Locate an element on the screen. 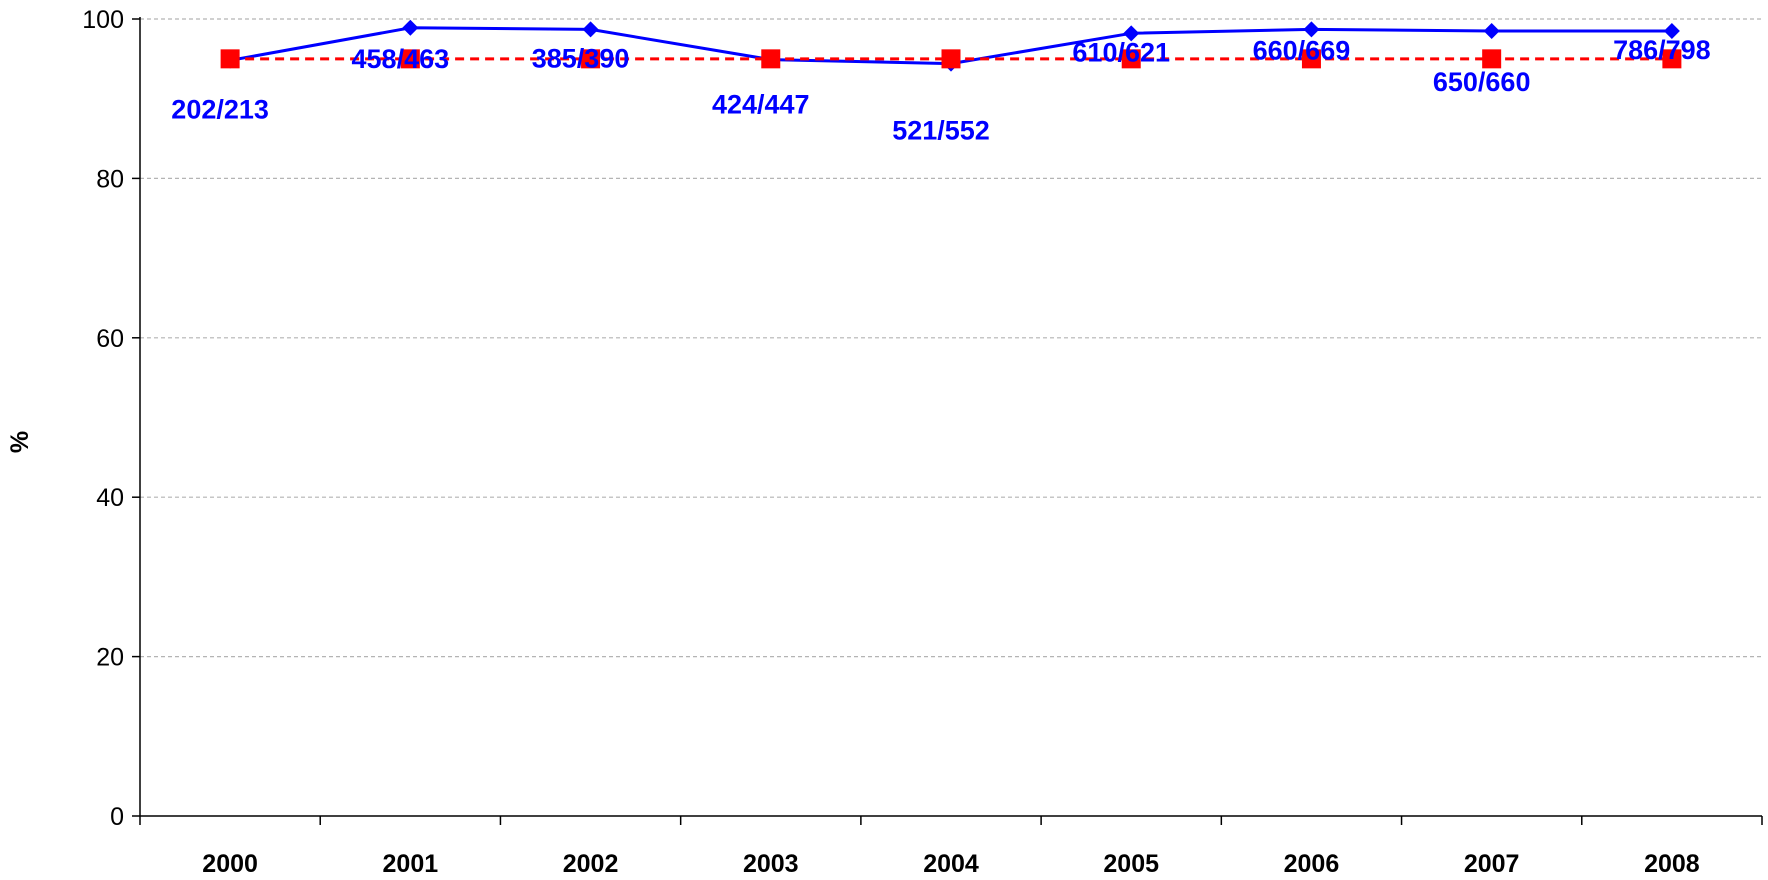 The height and width of the screenshot is (880, 1768). data-label: 385/390 is located at coordinates (581, 58).